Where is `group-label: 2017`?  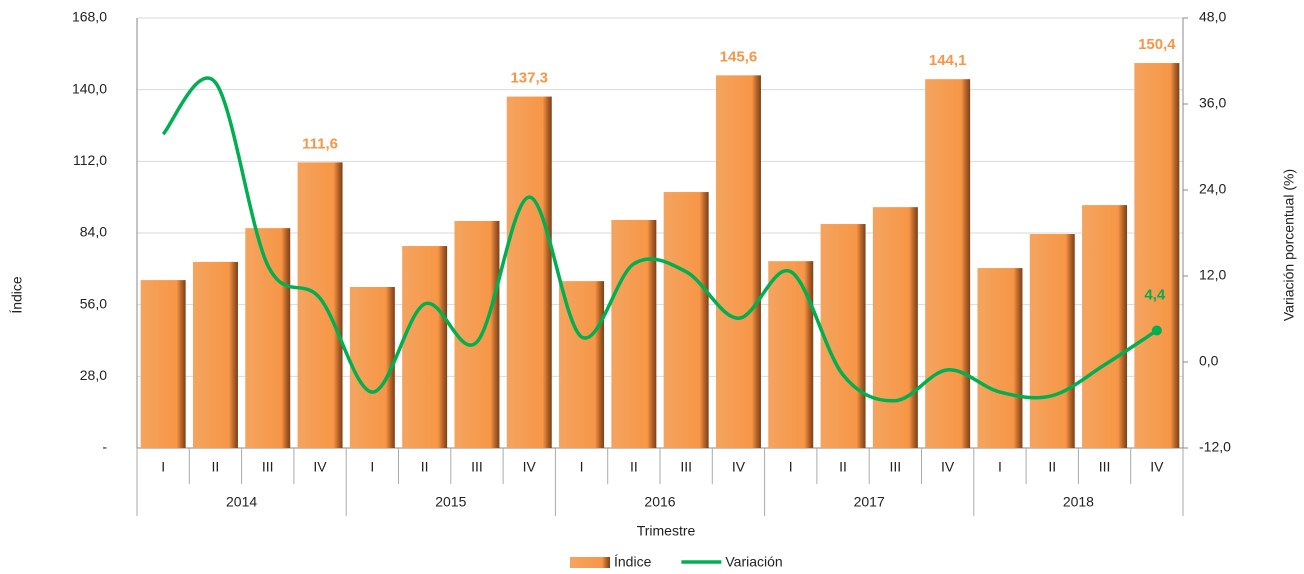
group-label: 2017 is located at coordinates (869, 502).